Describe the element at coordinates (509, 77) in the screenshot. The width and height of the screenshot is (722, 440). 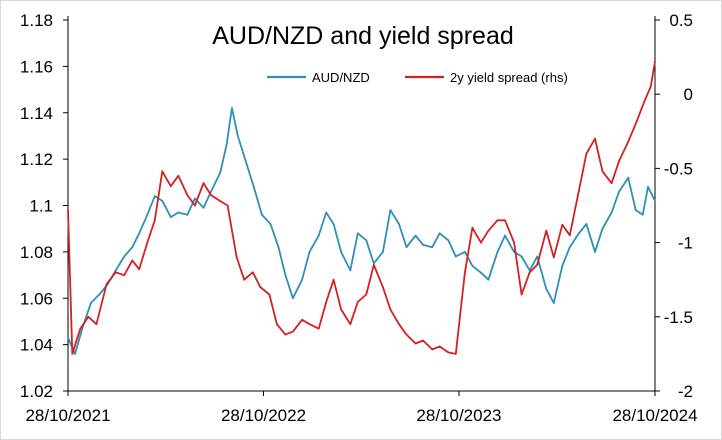
I see `legend-label-yield-spread: 2y yield spread (rhs)` at that location.